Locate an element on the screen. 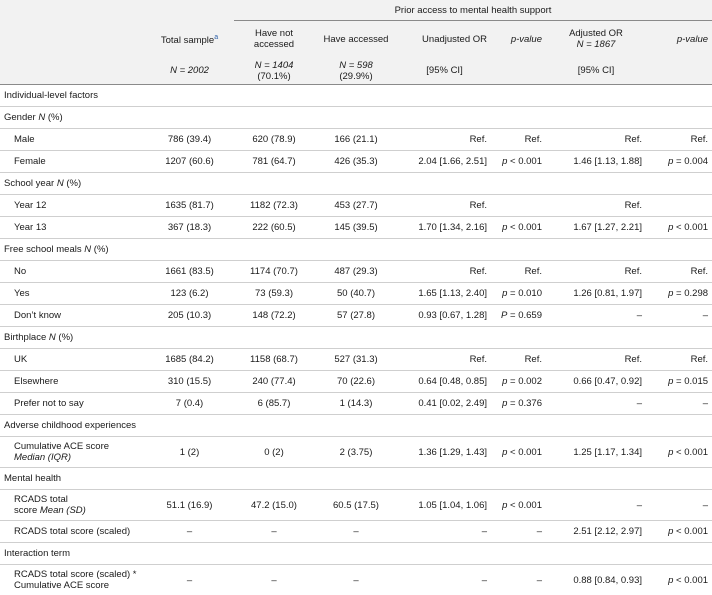 The image size is (712, 595). cell-unadjusted-or: 2.04 [1.66, 2.51] is located at coordinates (444, 162).